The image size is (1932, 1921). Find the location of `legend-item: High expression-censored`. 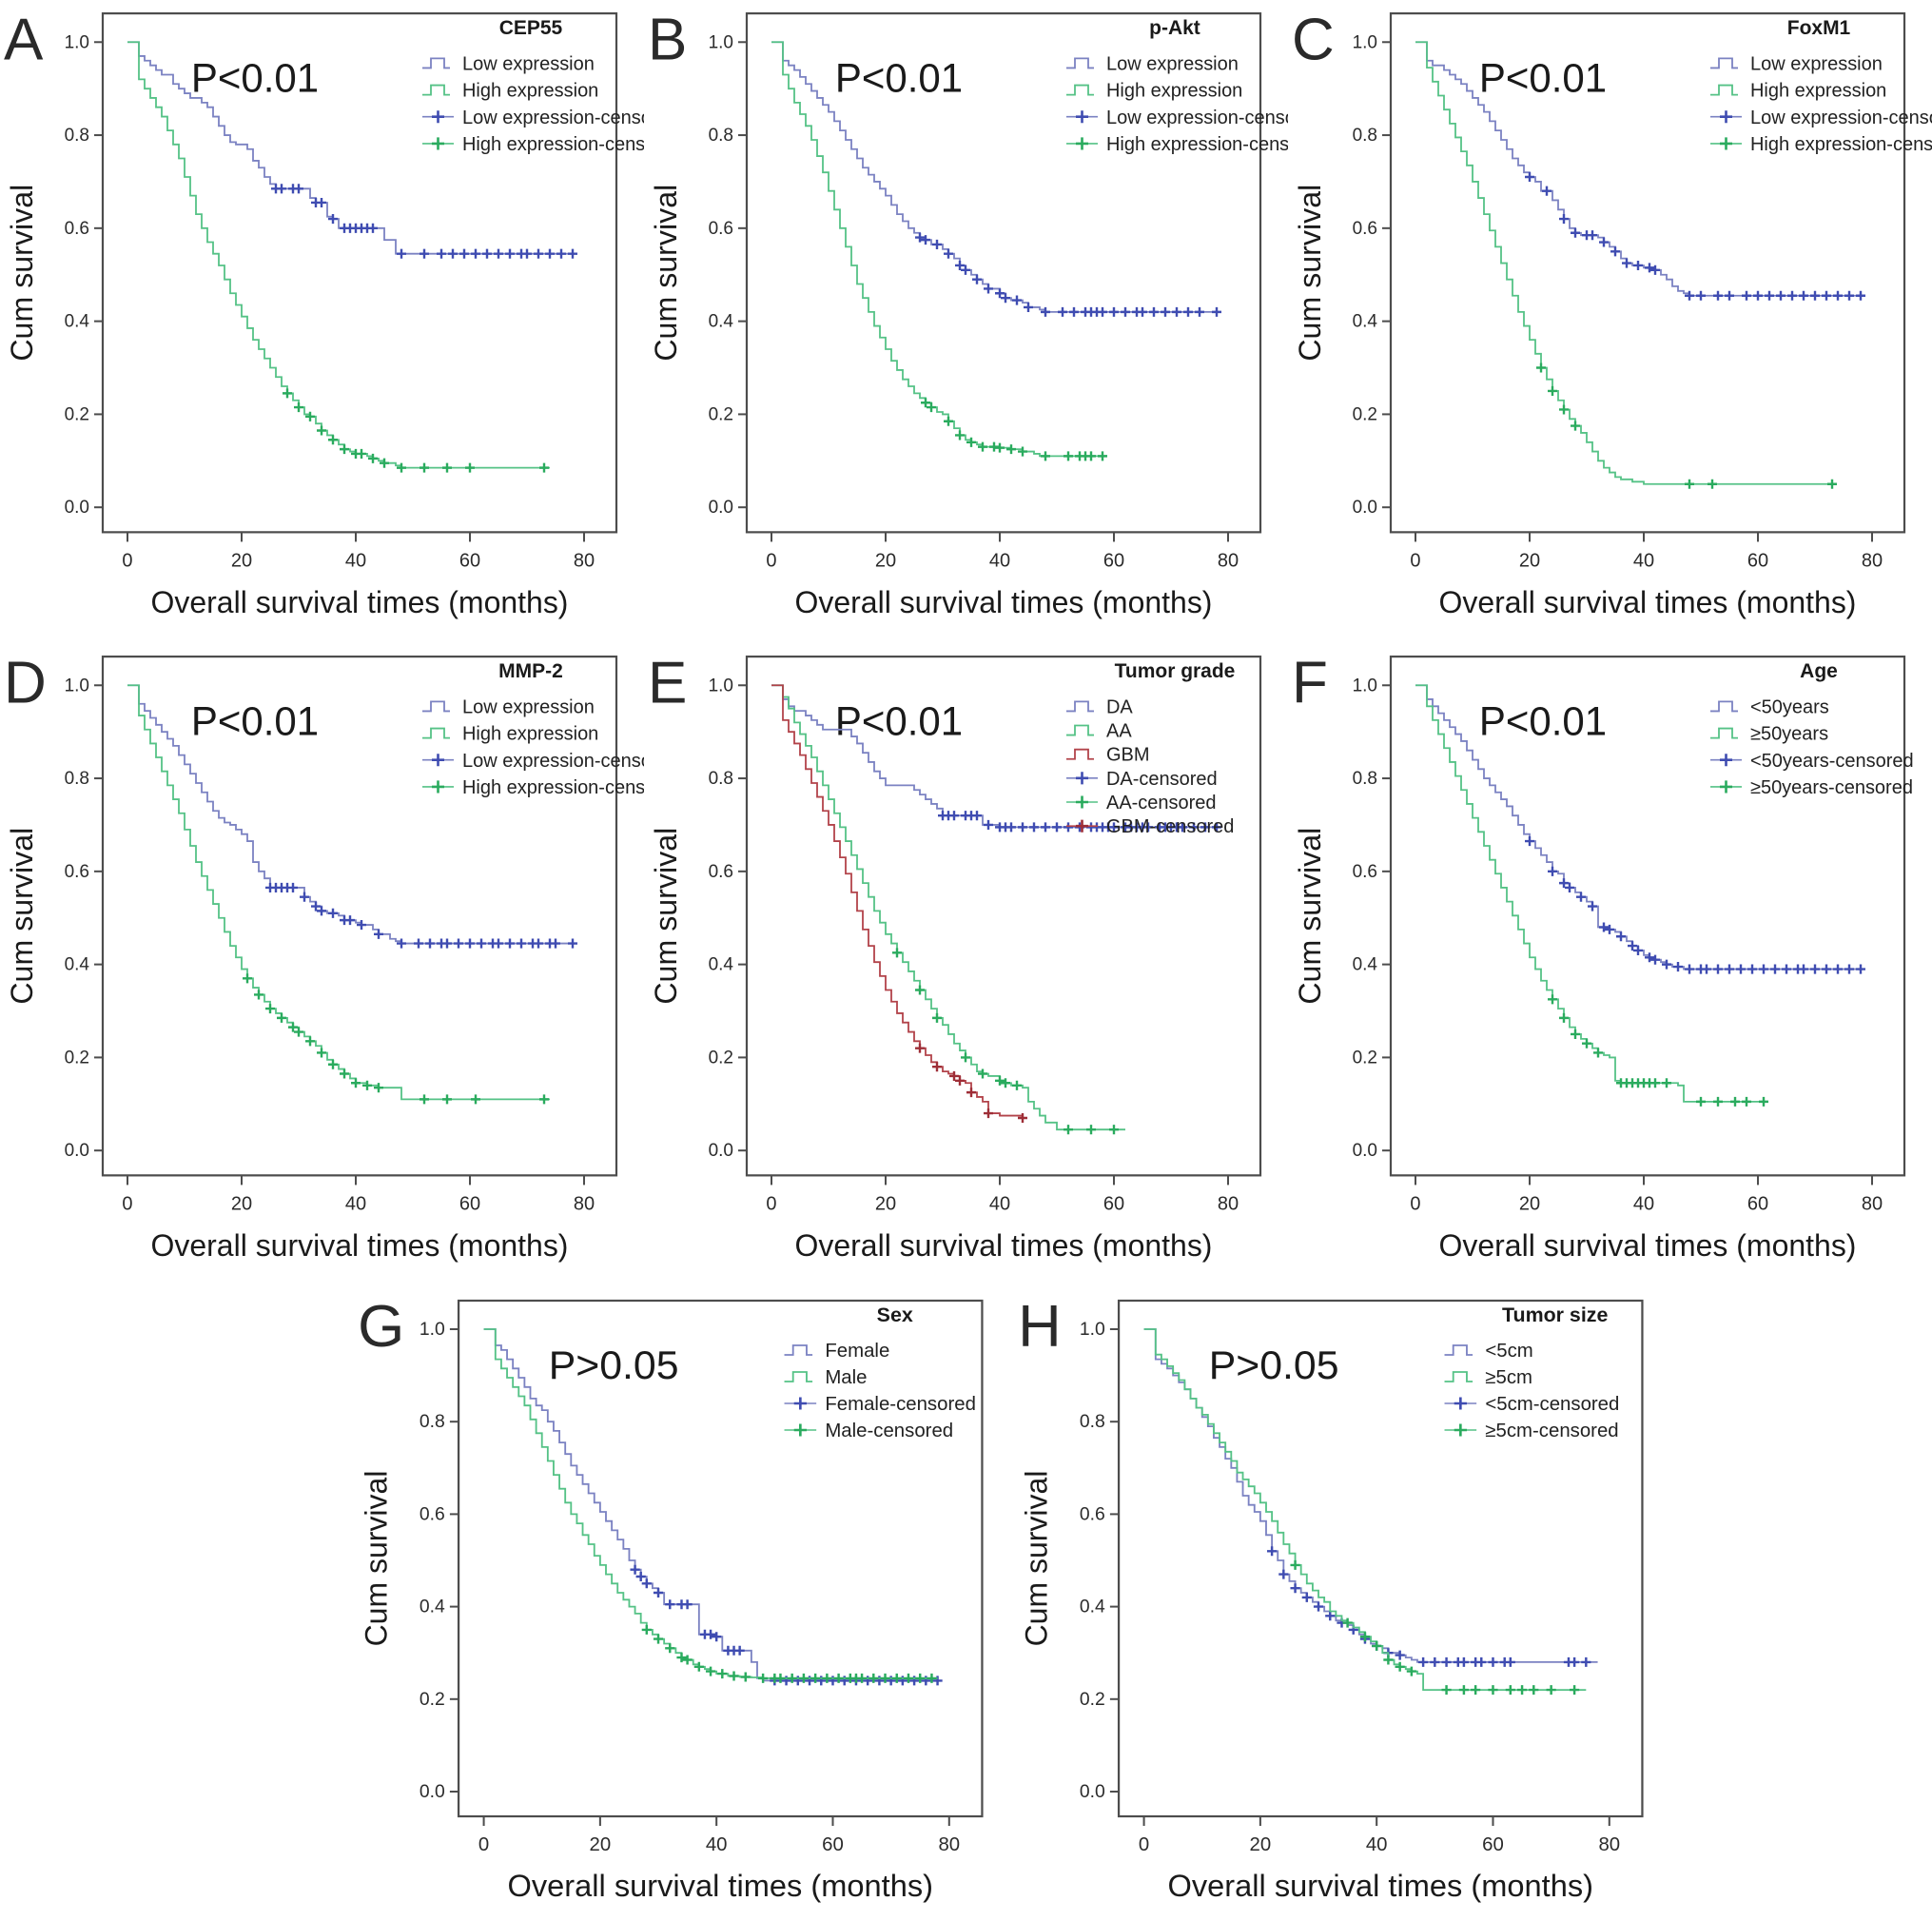

legend-item: High expression-censored is located at coordinates (1177, 144).